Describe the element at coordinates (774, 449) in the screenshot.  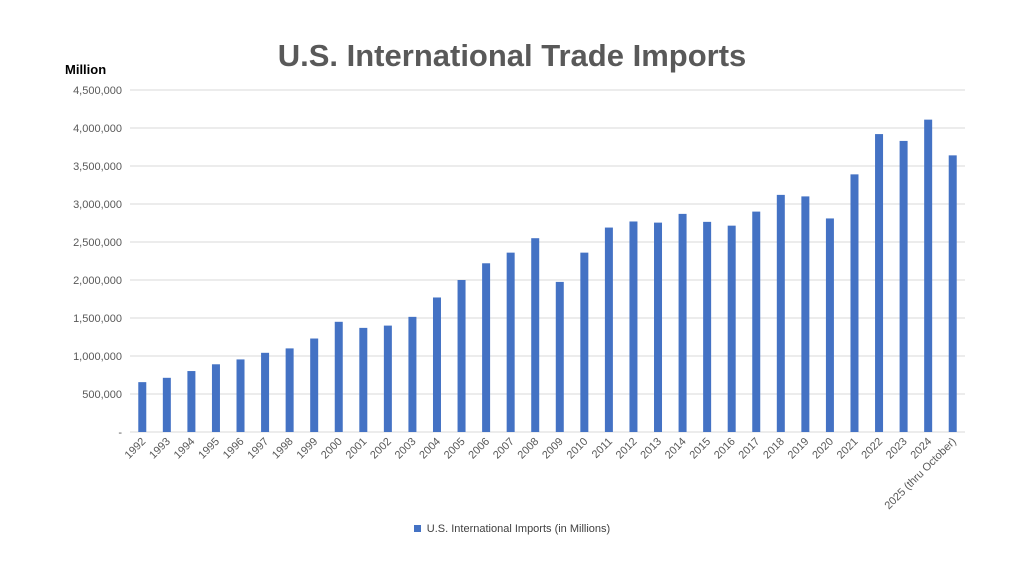
I see `x-tick-label: 2018` at that location.